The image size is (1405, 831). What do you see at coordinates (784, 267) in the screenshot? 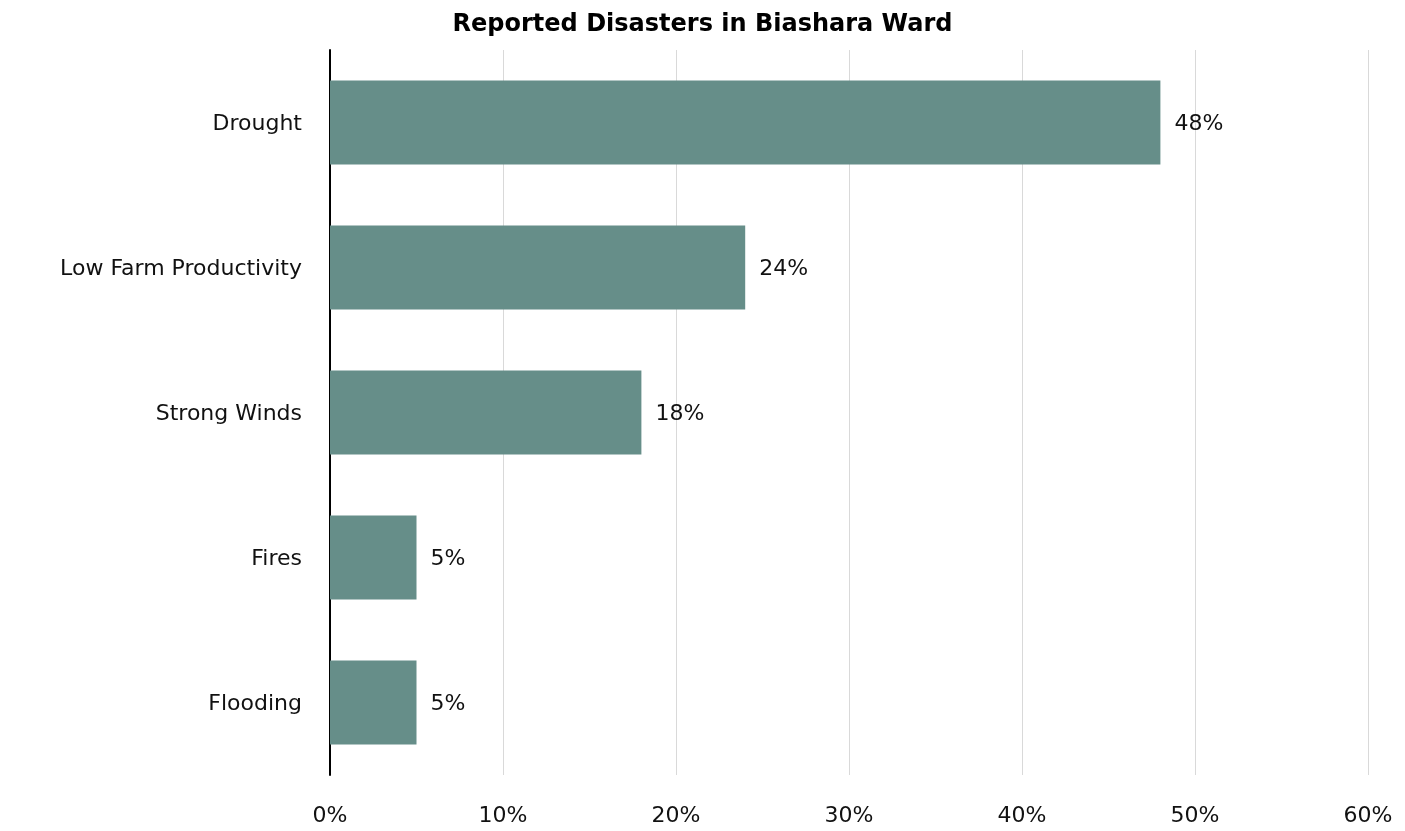
I see `data-label: 24%` at bounding box center [784, 267].